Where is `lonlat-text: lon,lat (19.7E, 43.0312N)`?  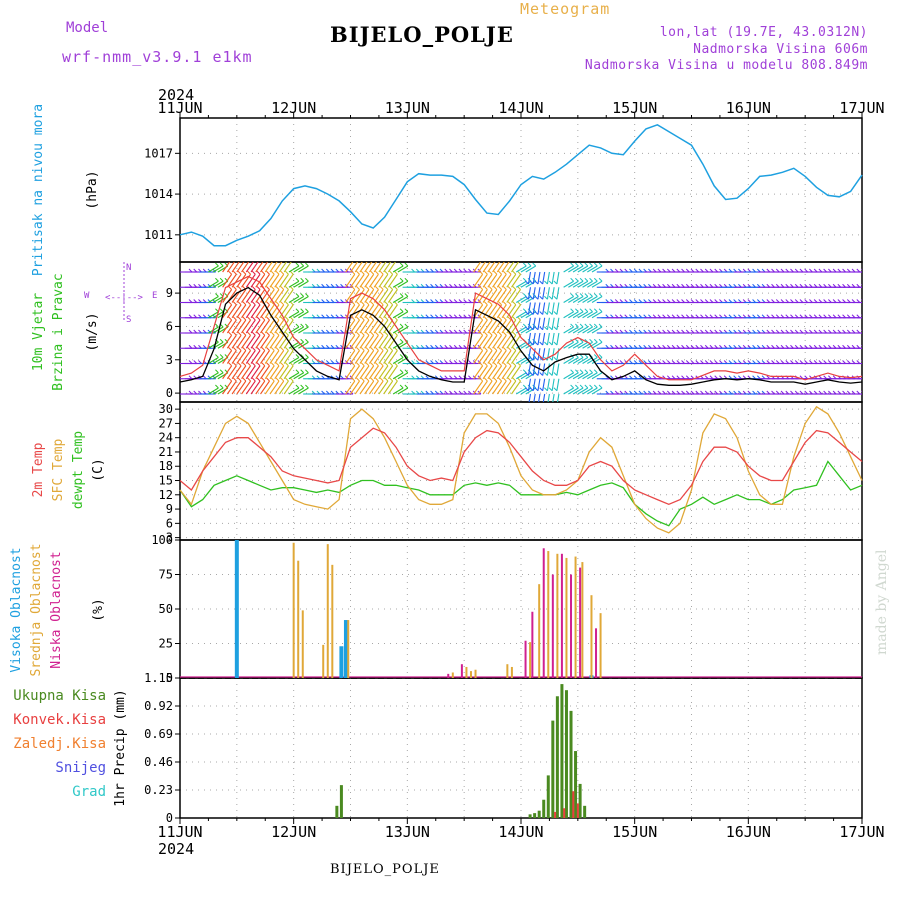 lonlat-text: lon,lat (19.7E, 43.0312N) is located at coordinates (763, 32).